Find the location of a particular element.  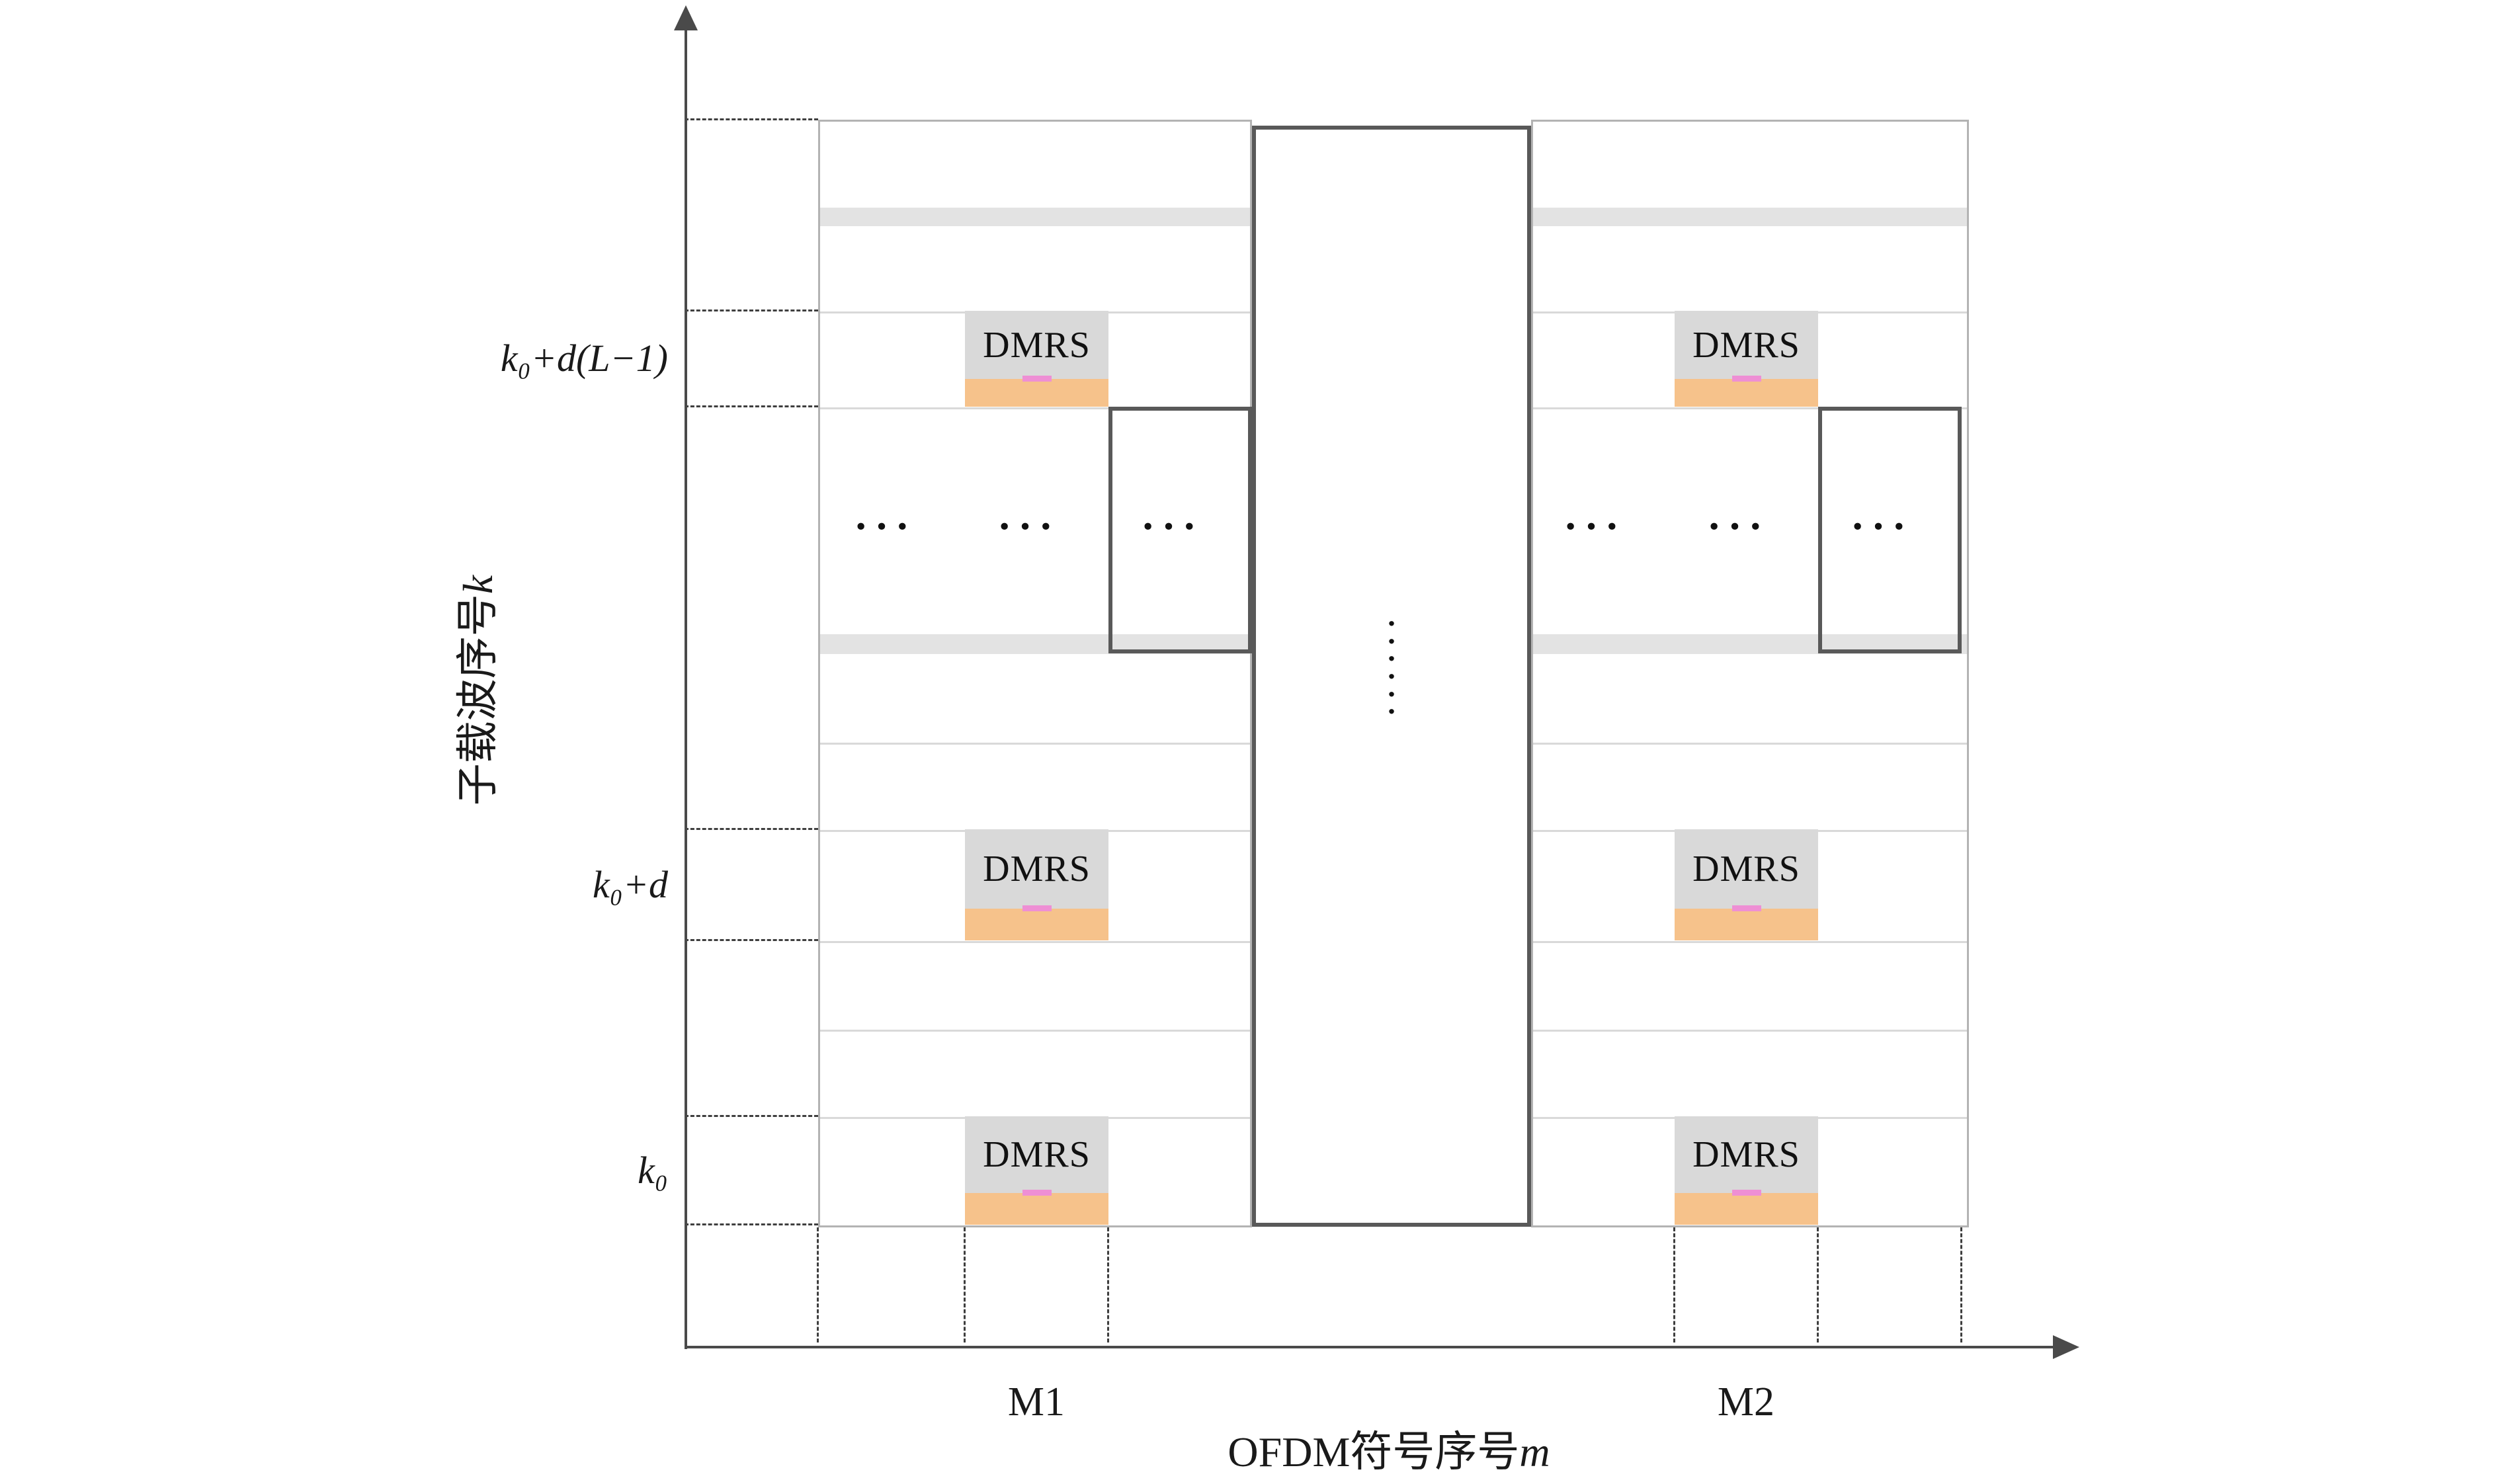

y-axis-title: 子载波序号k is located at coordinates (478, 691).